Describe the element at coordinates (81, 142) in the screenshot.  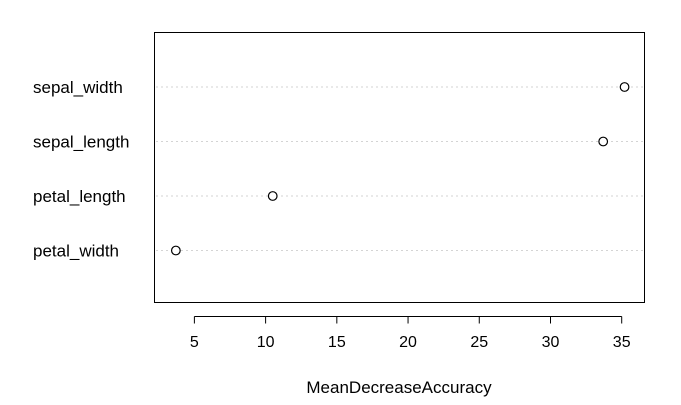
I see `category-label: sepal_length` at that location.